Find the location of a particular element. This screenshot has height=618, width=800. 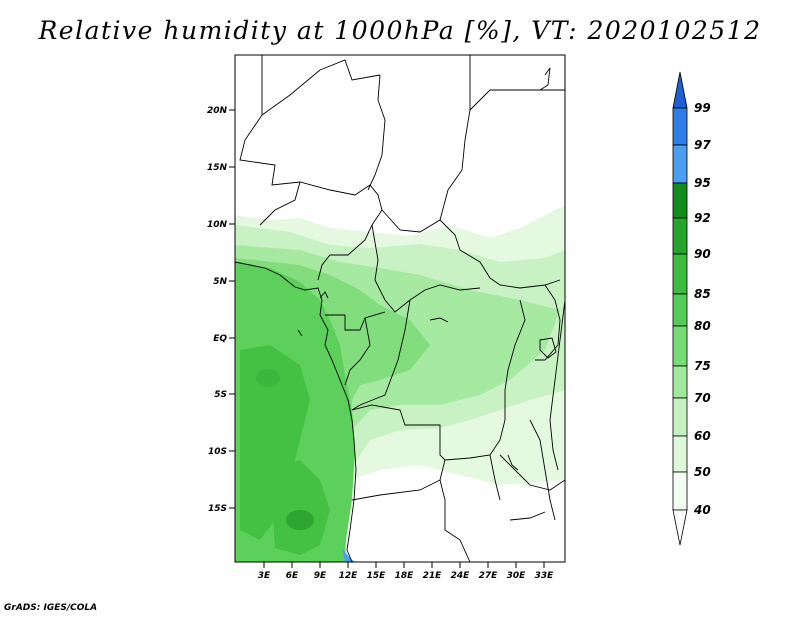

colorbar-label: 50 is located at coordinates (702, 472).